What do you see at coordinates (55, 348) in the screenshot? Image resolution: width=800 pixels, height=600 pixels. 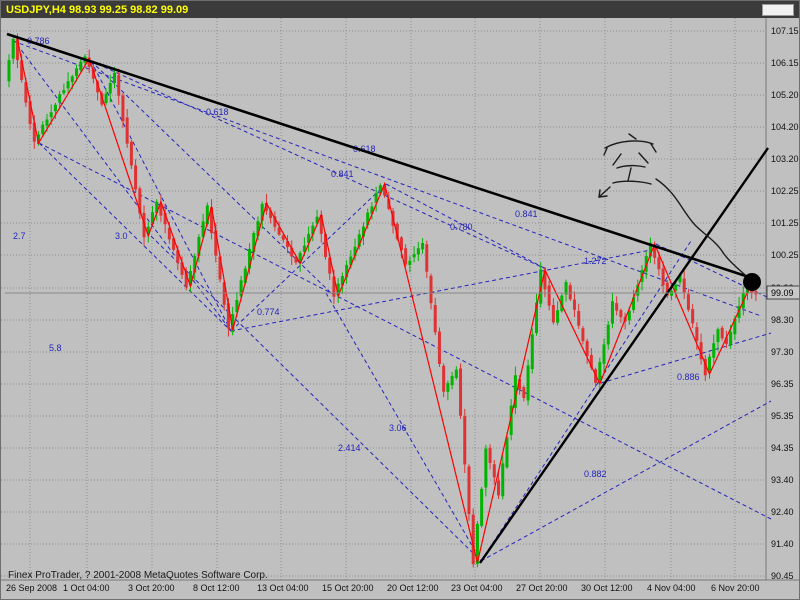 I see `fib-label: 5.8` at bounding box center [55, 348].